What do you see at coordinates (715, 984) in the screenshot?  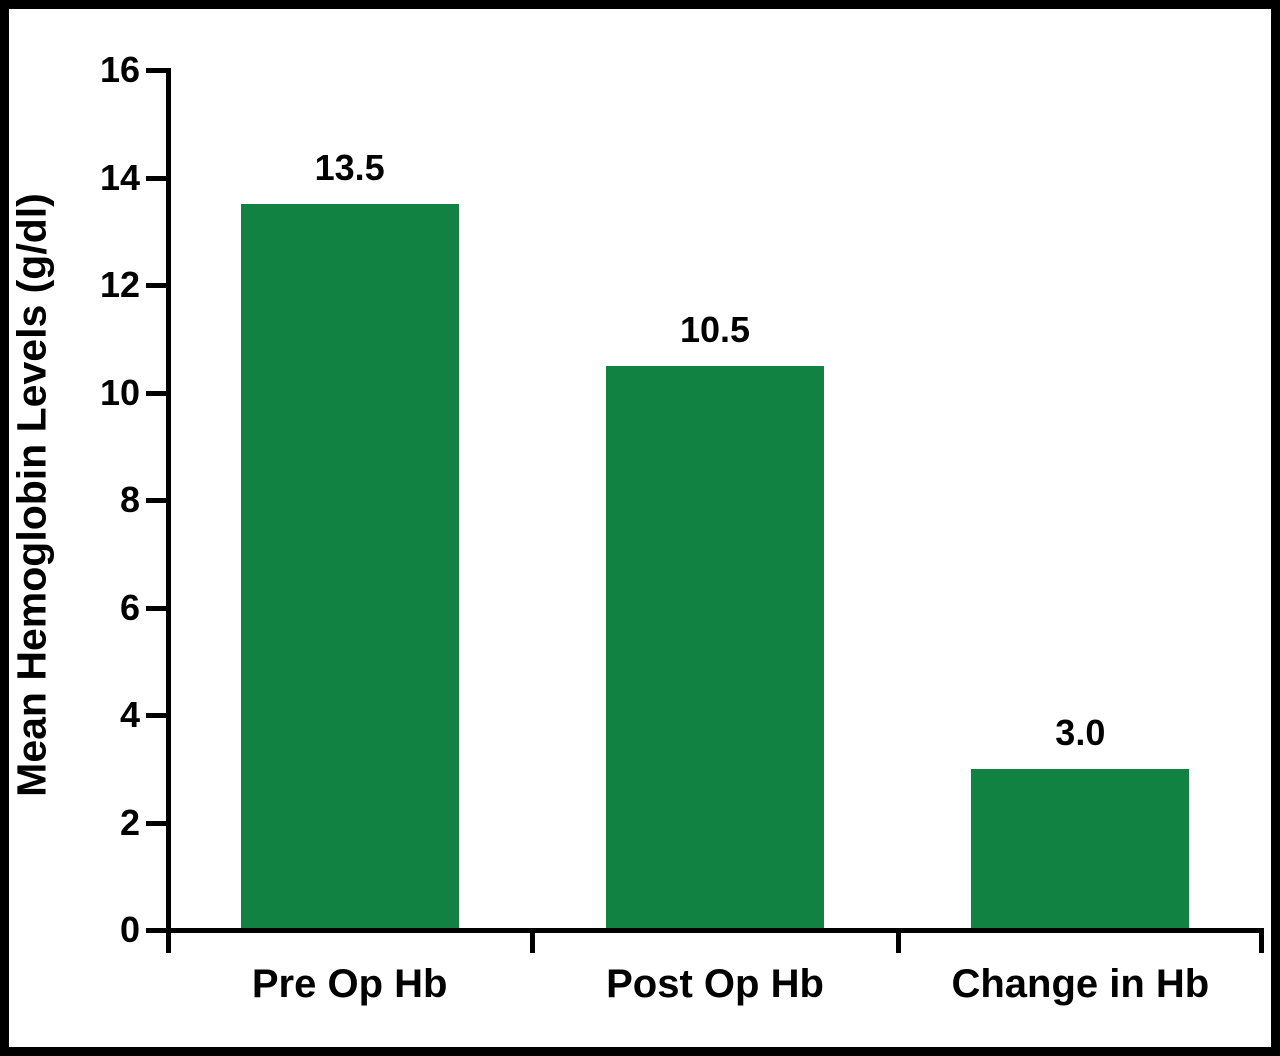 I see `category-label: Post Op Hb` at bounding box center [715, 984].